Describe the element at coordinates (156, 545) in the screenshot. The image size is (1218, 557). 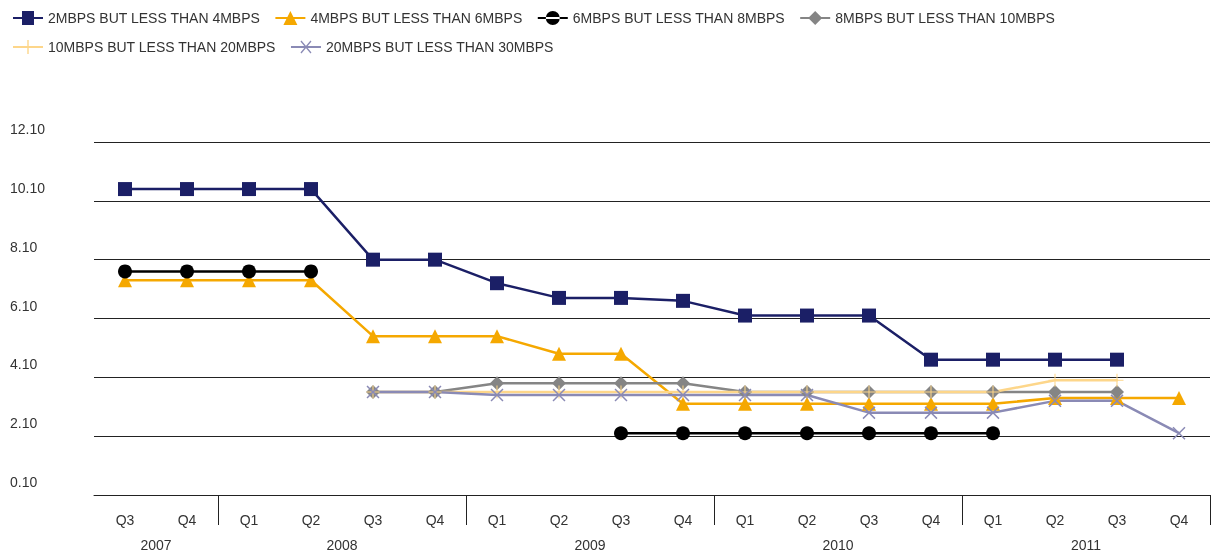
I see `text: 2007` at that location.